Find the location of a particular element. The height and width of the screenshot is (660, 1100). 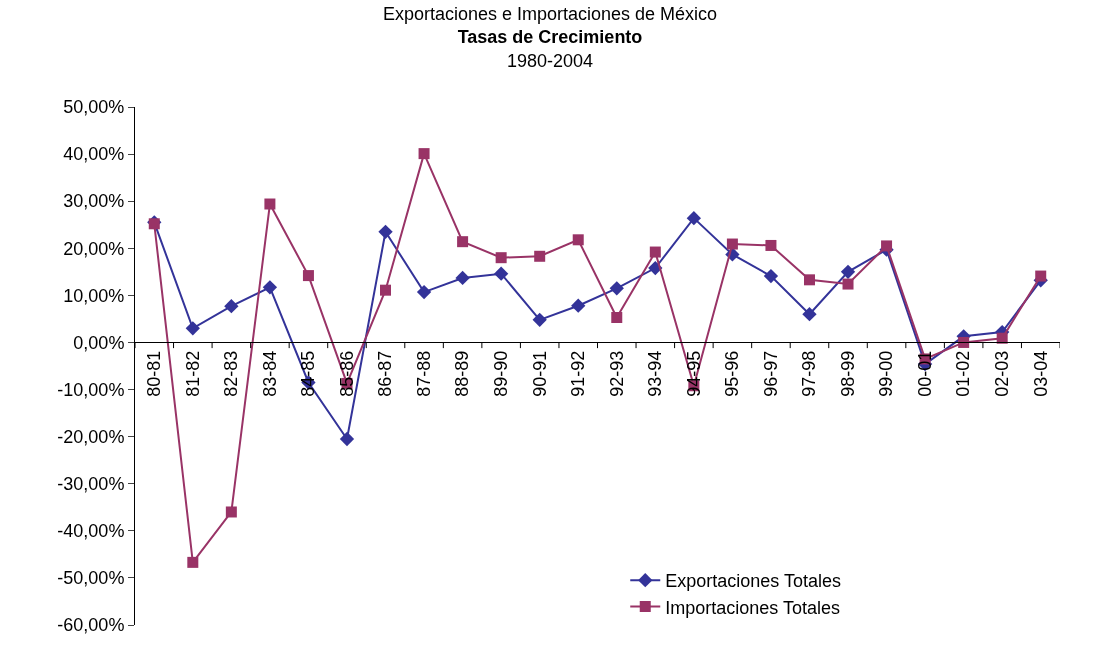

x-tick-label: 90-91 is located at coordinates (539, 373).